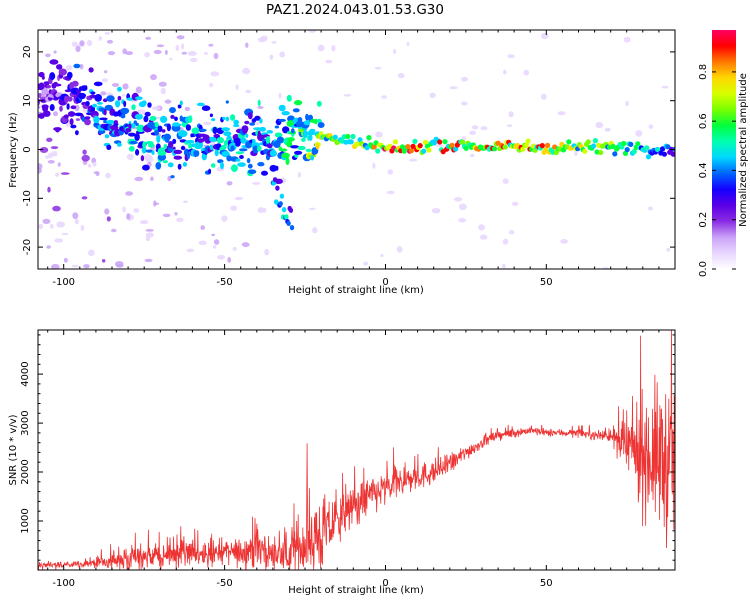 The image size is (750, 604). What do you see at coordinates (356, 590) in the screenshot?
I see `snr-x-axis-label: Height of straight line (km)` at bounding box center [356, 590].